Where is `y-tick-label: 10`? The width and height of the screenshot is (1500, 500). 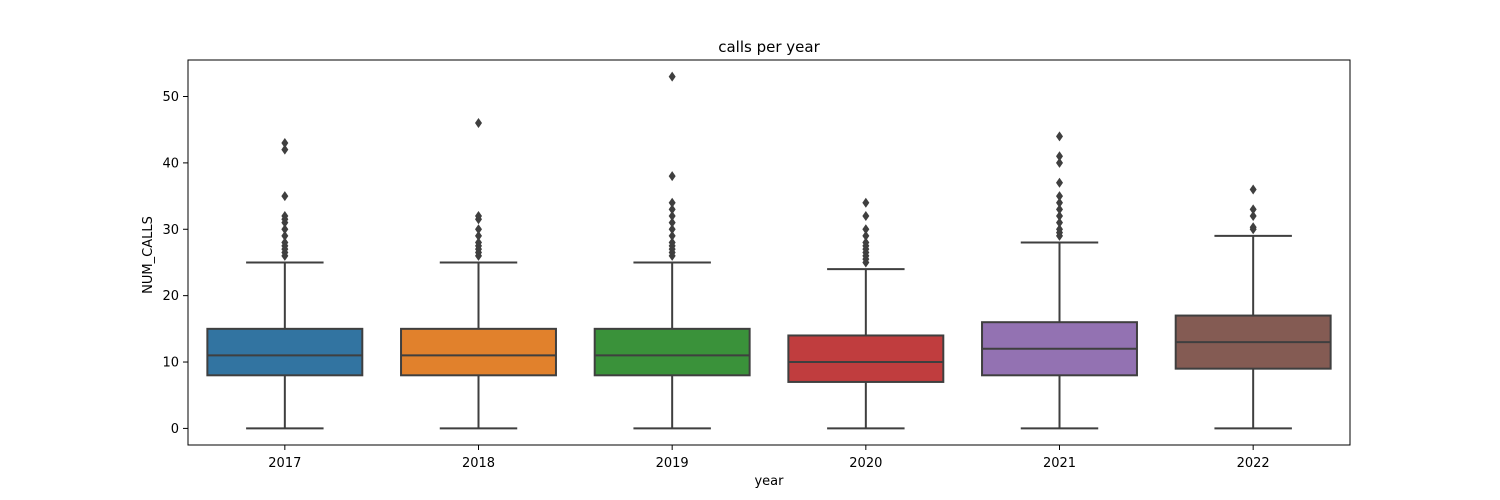
y-tick-label: 10 is located at coordinates (170, 363).